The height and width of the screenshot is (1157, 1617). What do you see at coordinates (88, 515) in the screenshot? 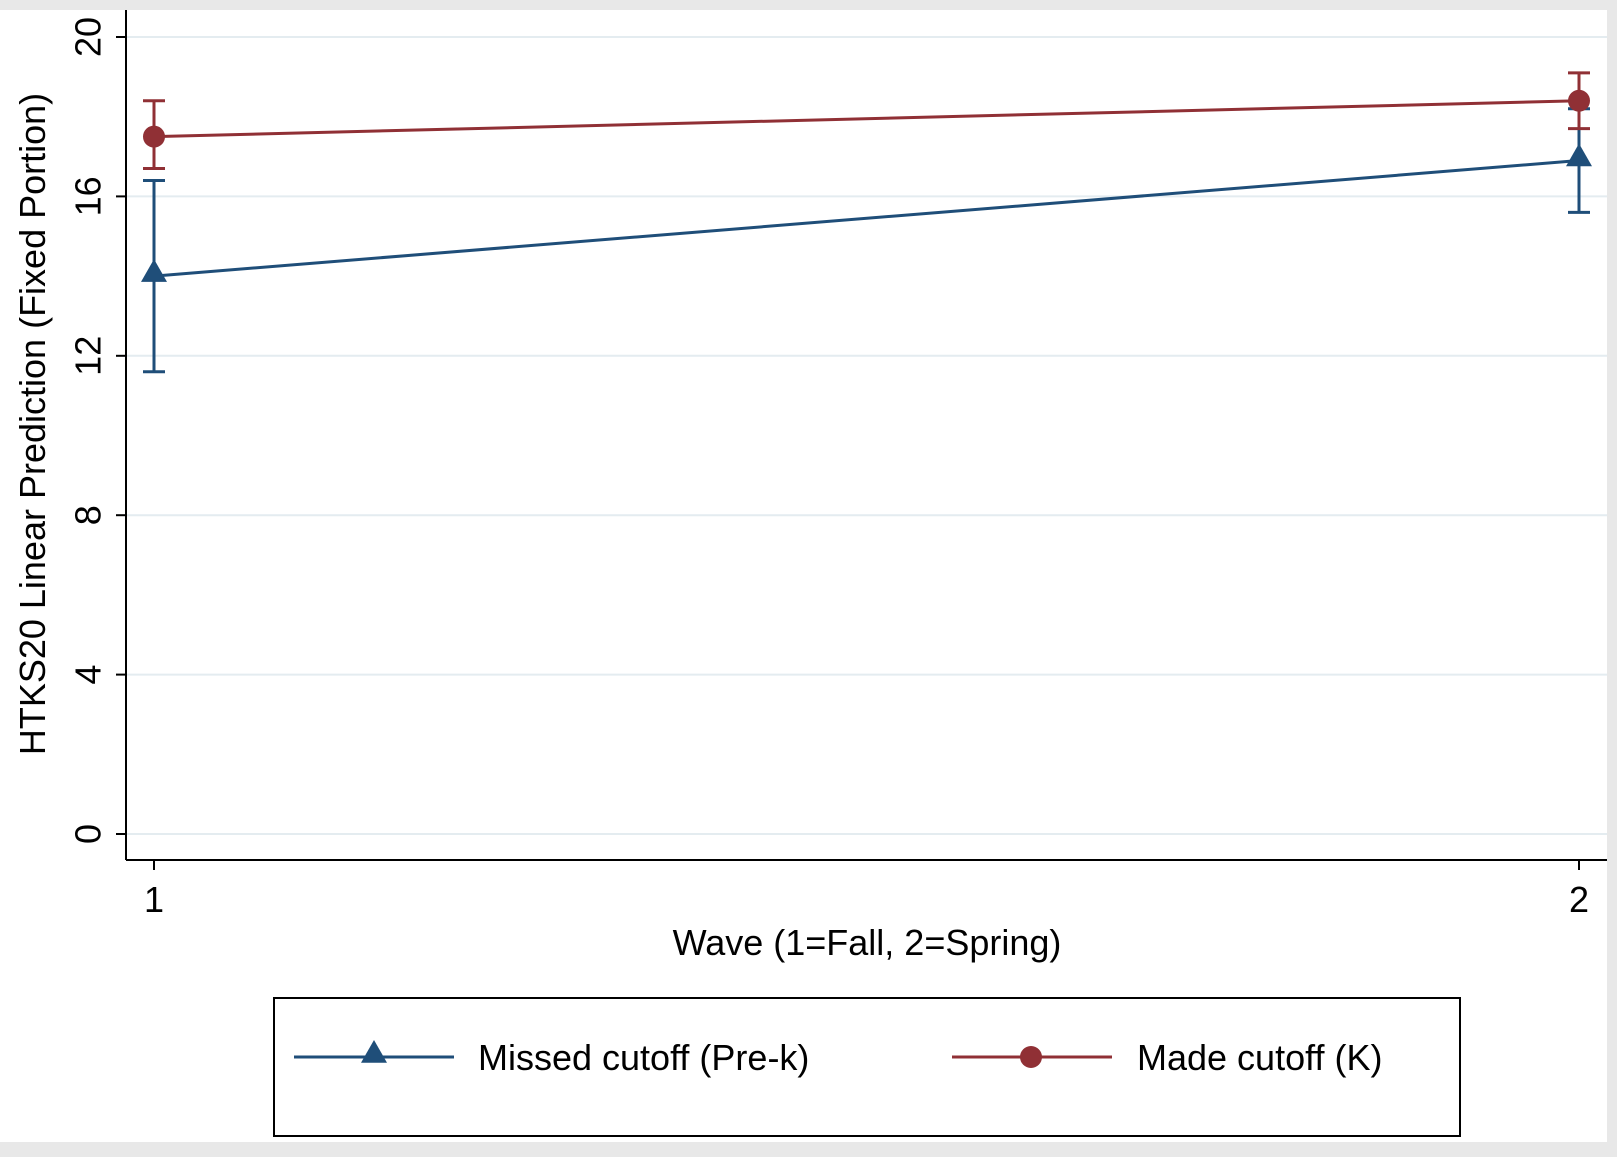
I see `y-tick-label: 8` at bounding box center [88, 515].